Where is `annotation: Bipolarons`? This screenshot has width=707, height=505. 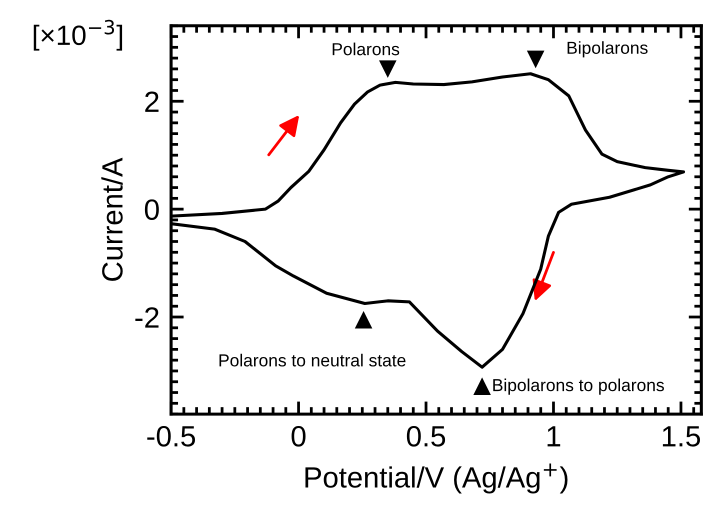 annotation: Bipolarons is located at coordinates (608, 49).